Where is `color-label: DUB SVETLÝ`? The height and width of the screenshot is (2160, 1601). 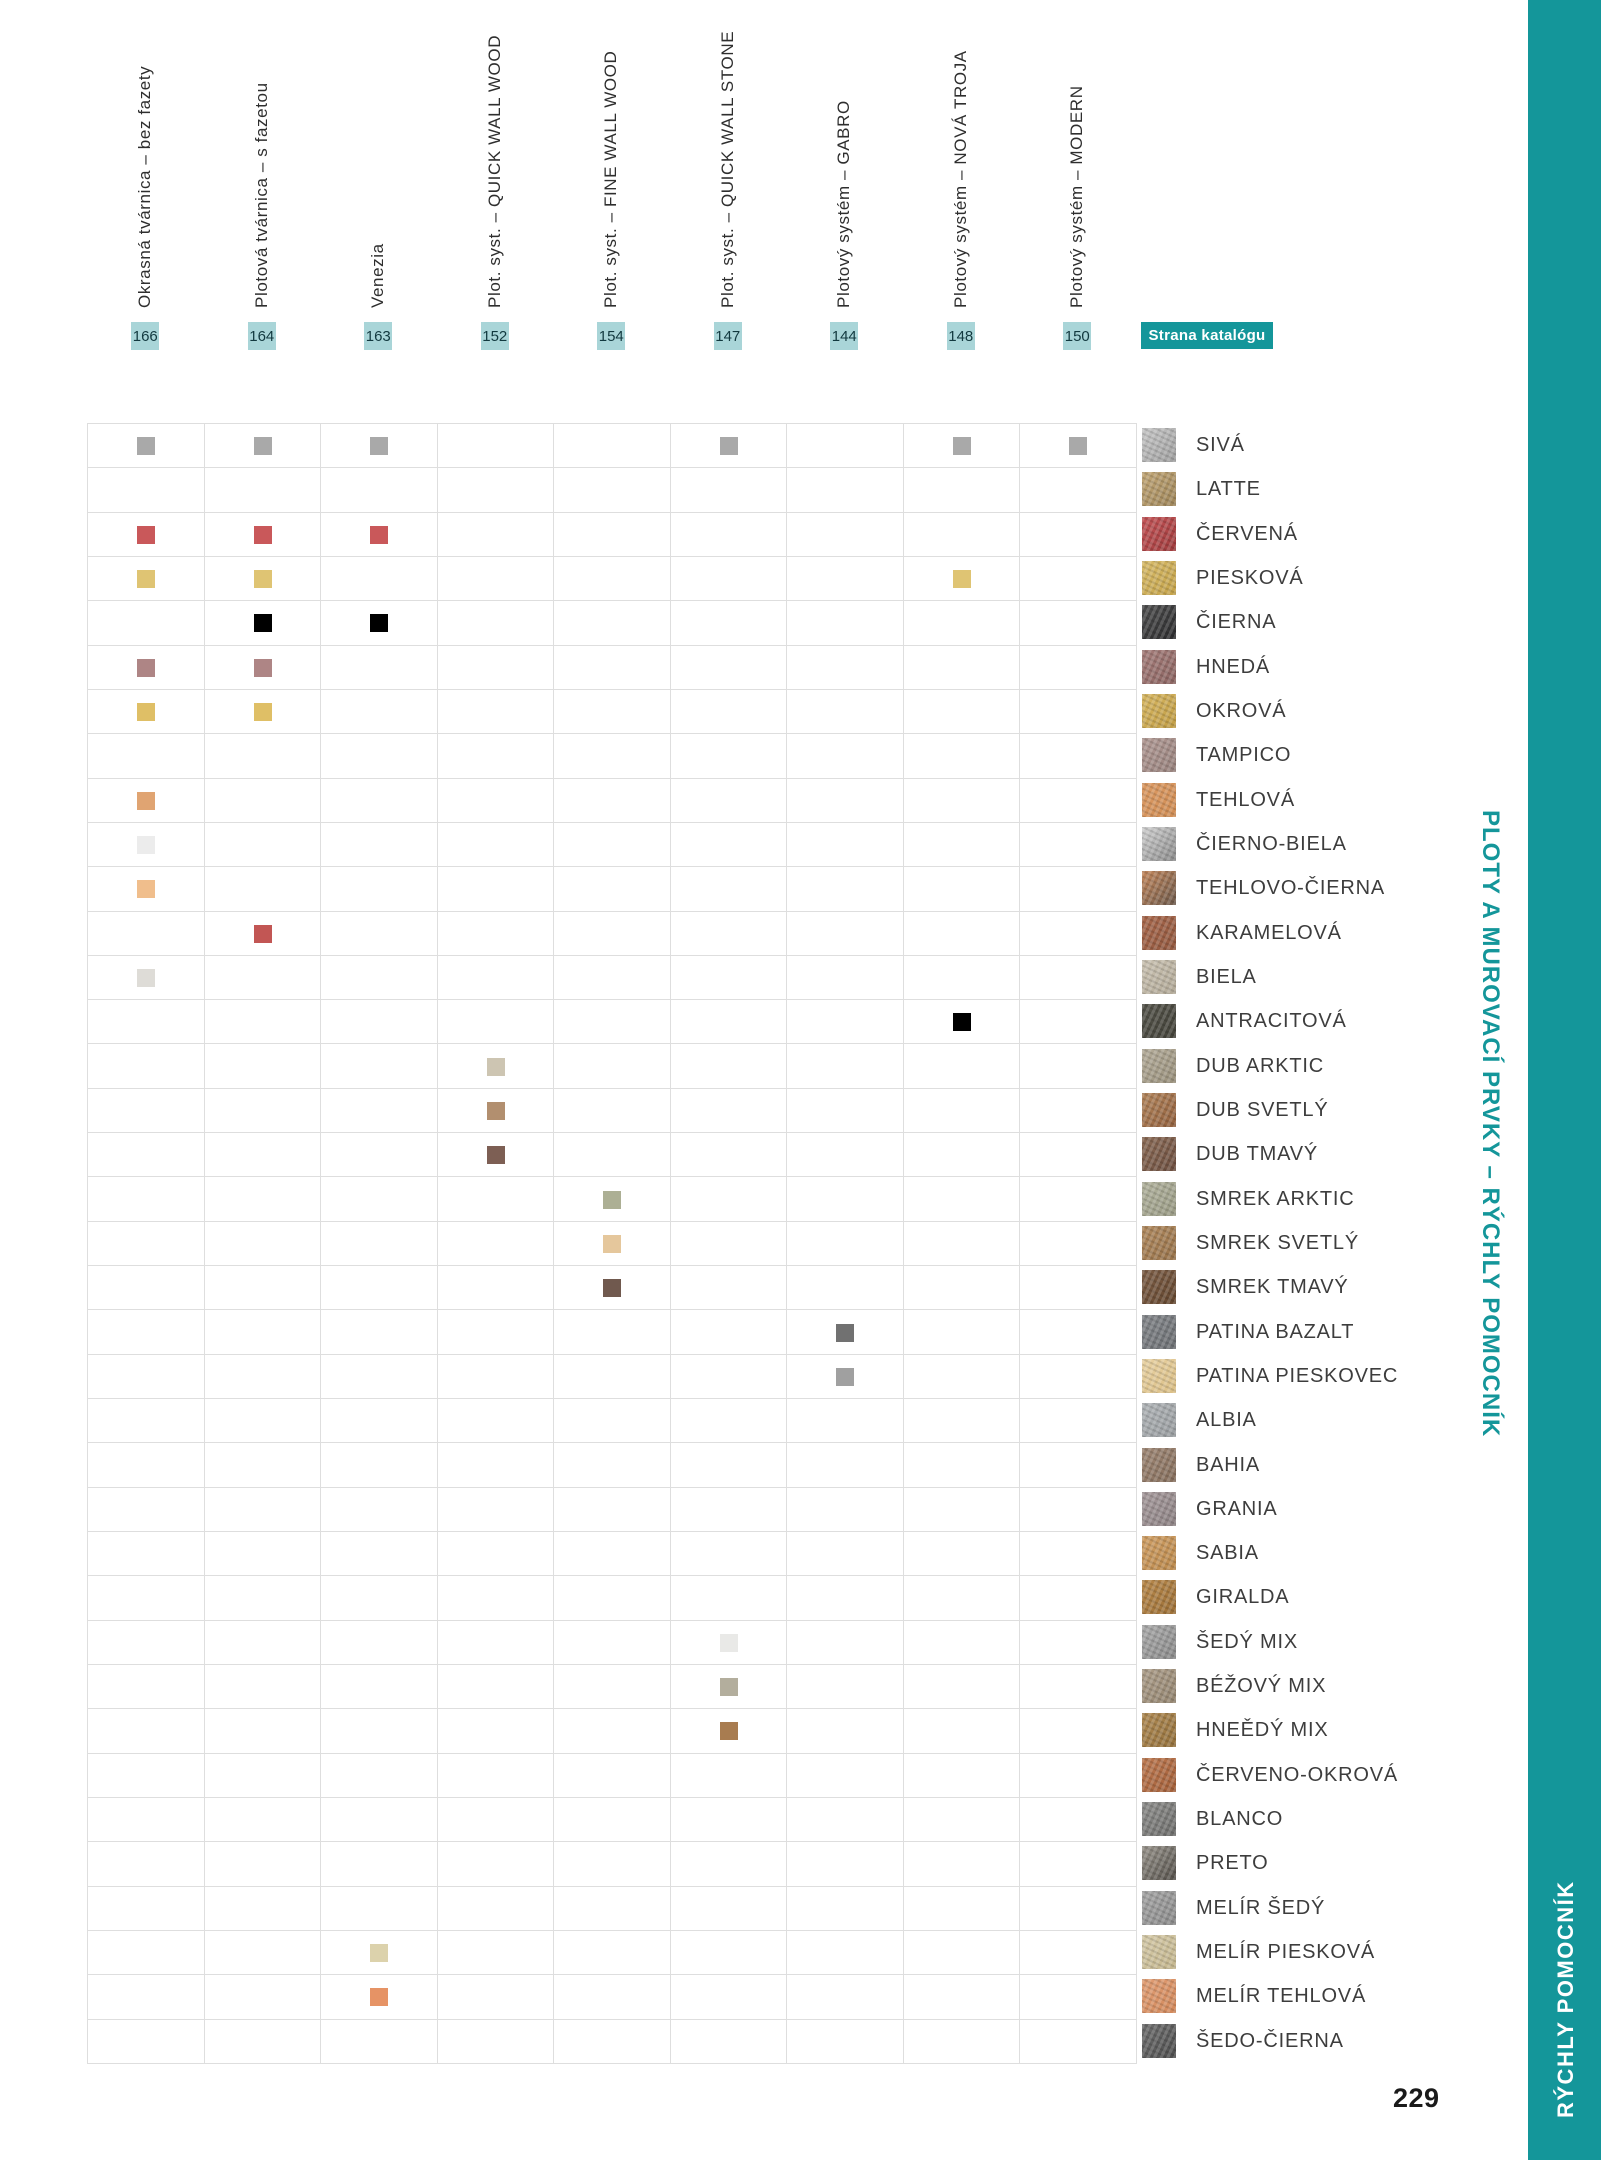 color-label: DUB SVETLÝ is located at coordinates (1262, 1109).